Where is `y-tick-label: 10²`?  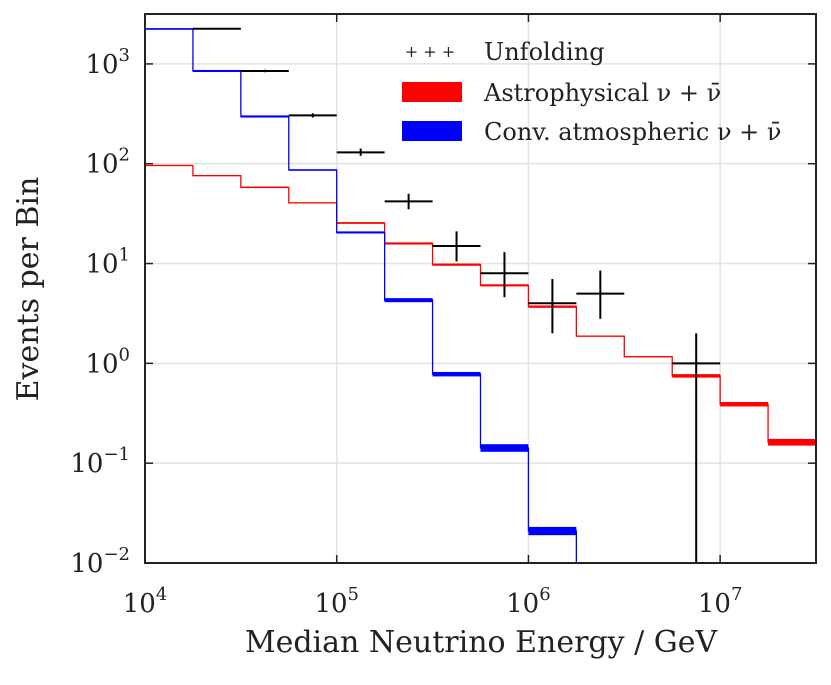 y-tick-label: 10² is located at coordinates (107, 162).